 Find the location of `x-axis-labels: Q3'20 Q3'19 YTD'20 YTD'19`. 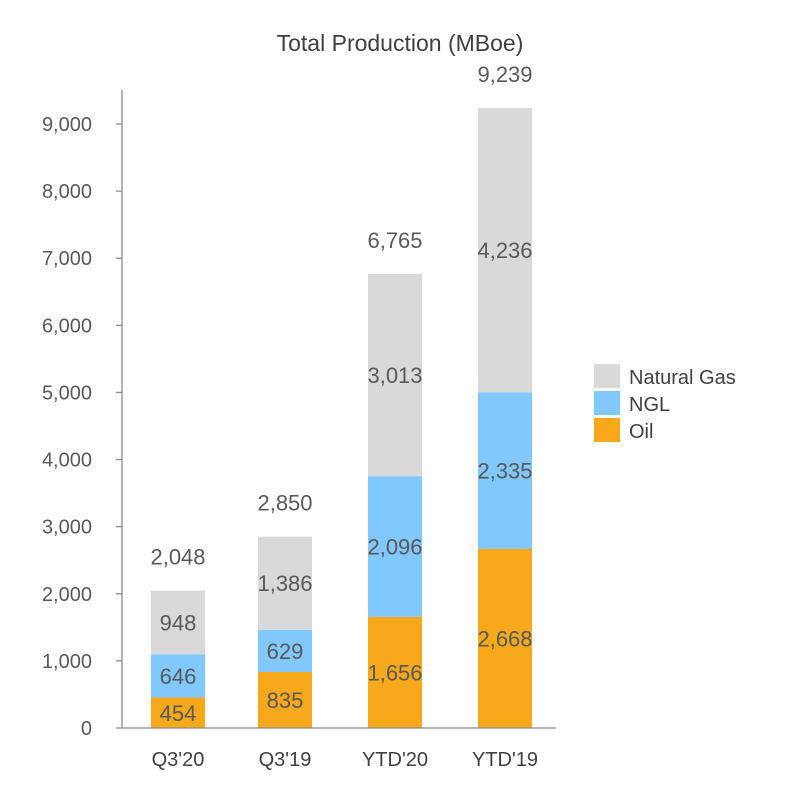

x-axis-labels: Q3'20 Q3'19 YTD'20 YTD'19 is located at coordinates (345, 760).